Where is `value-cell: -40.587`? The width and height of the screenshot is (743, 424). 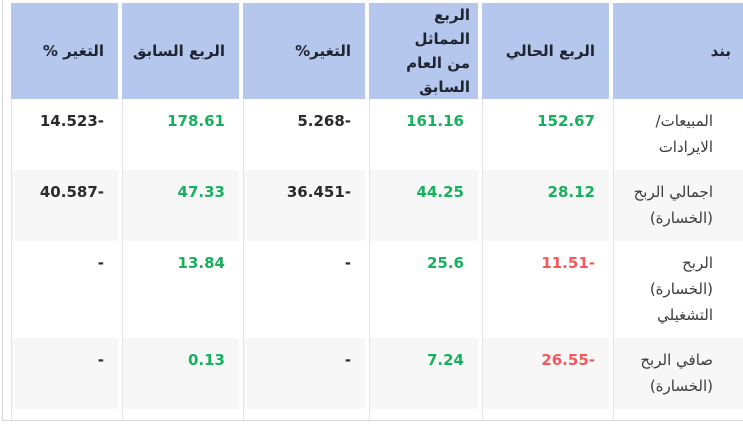
value-cell: -40.587 is located at coordinates (64, 205).